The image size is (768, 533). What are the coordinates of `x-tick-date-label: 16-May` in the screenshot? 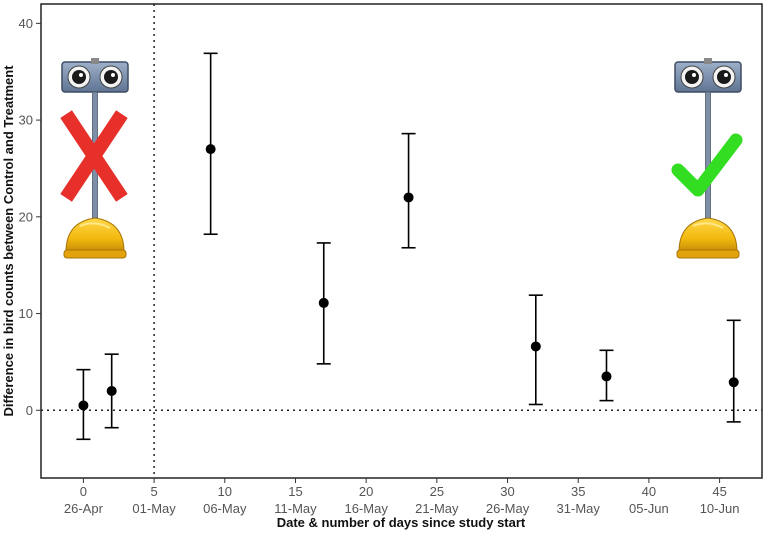 It's located at (366, 508).